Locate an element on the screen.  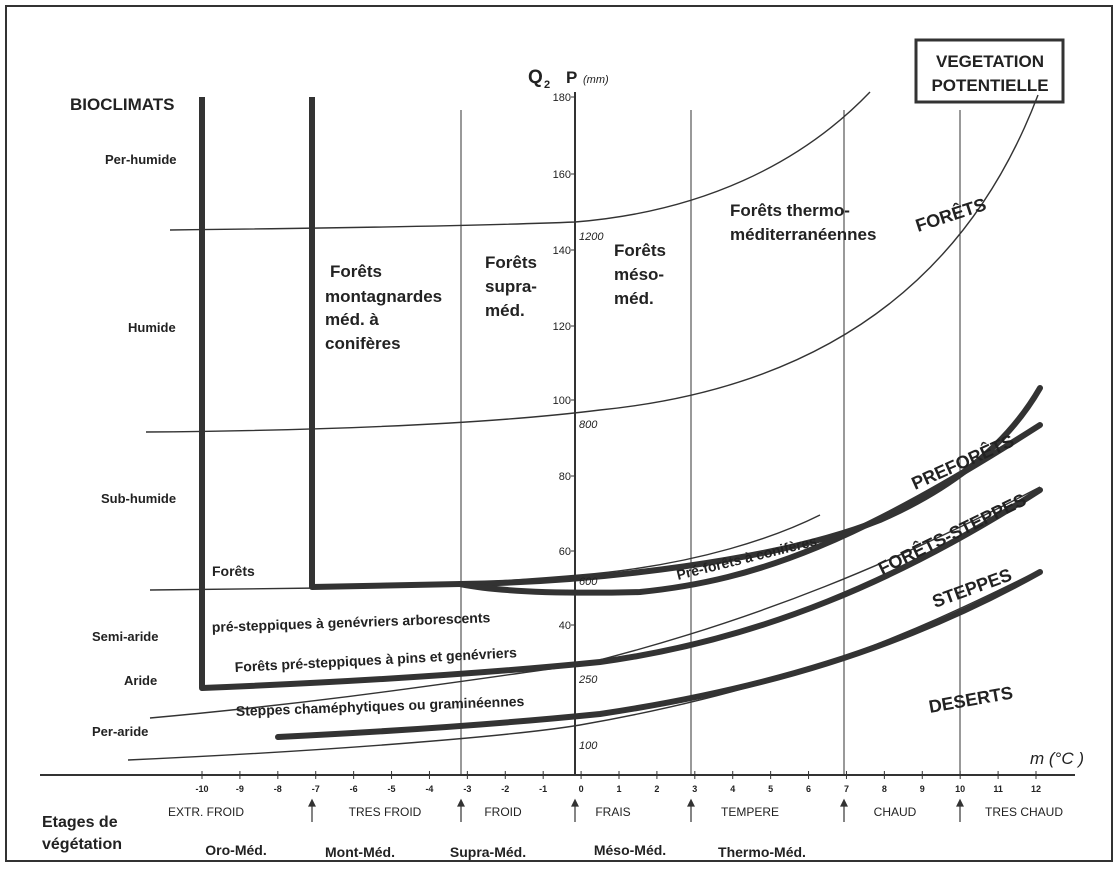
m-tick-label: -10 is located at coordinates (201, 789).